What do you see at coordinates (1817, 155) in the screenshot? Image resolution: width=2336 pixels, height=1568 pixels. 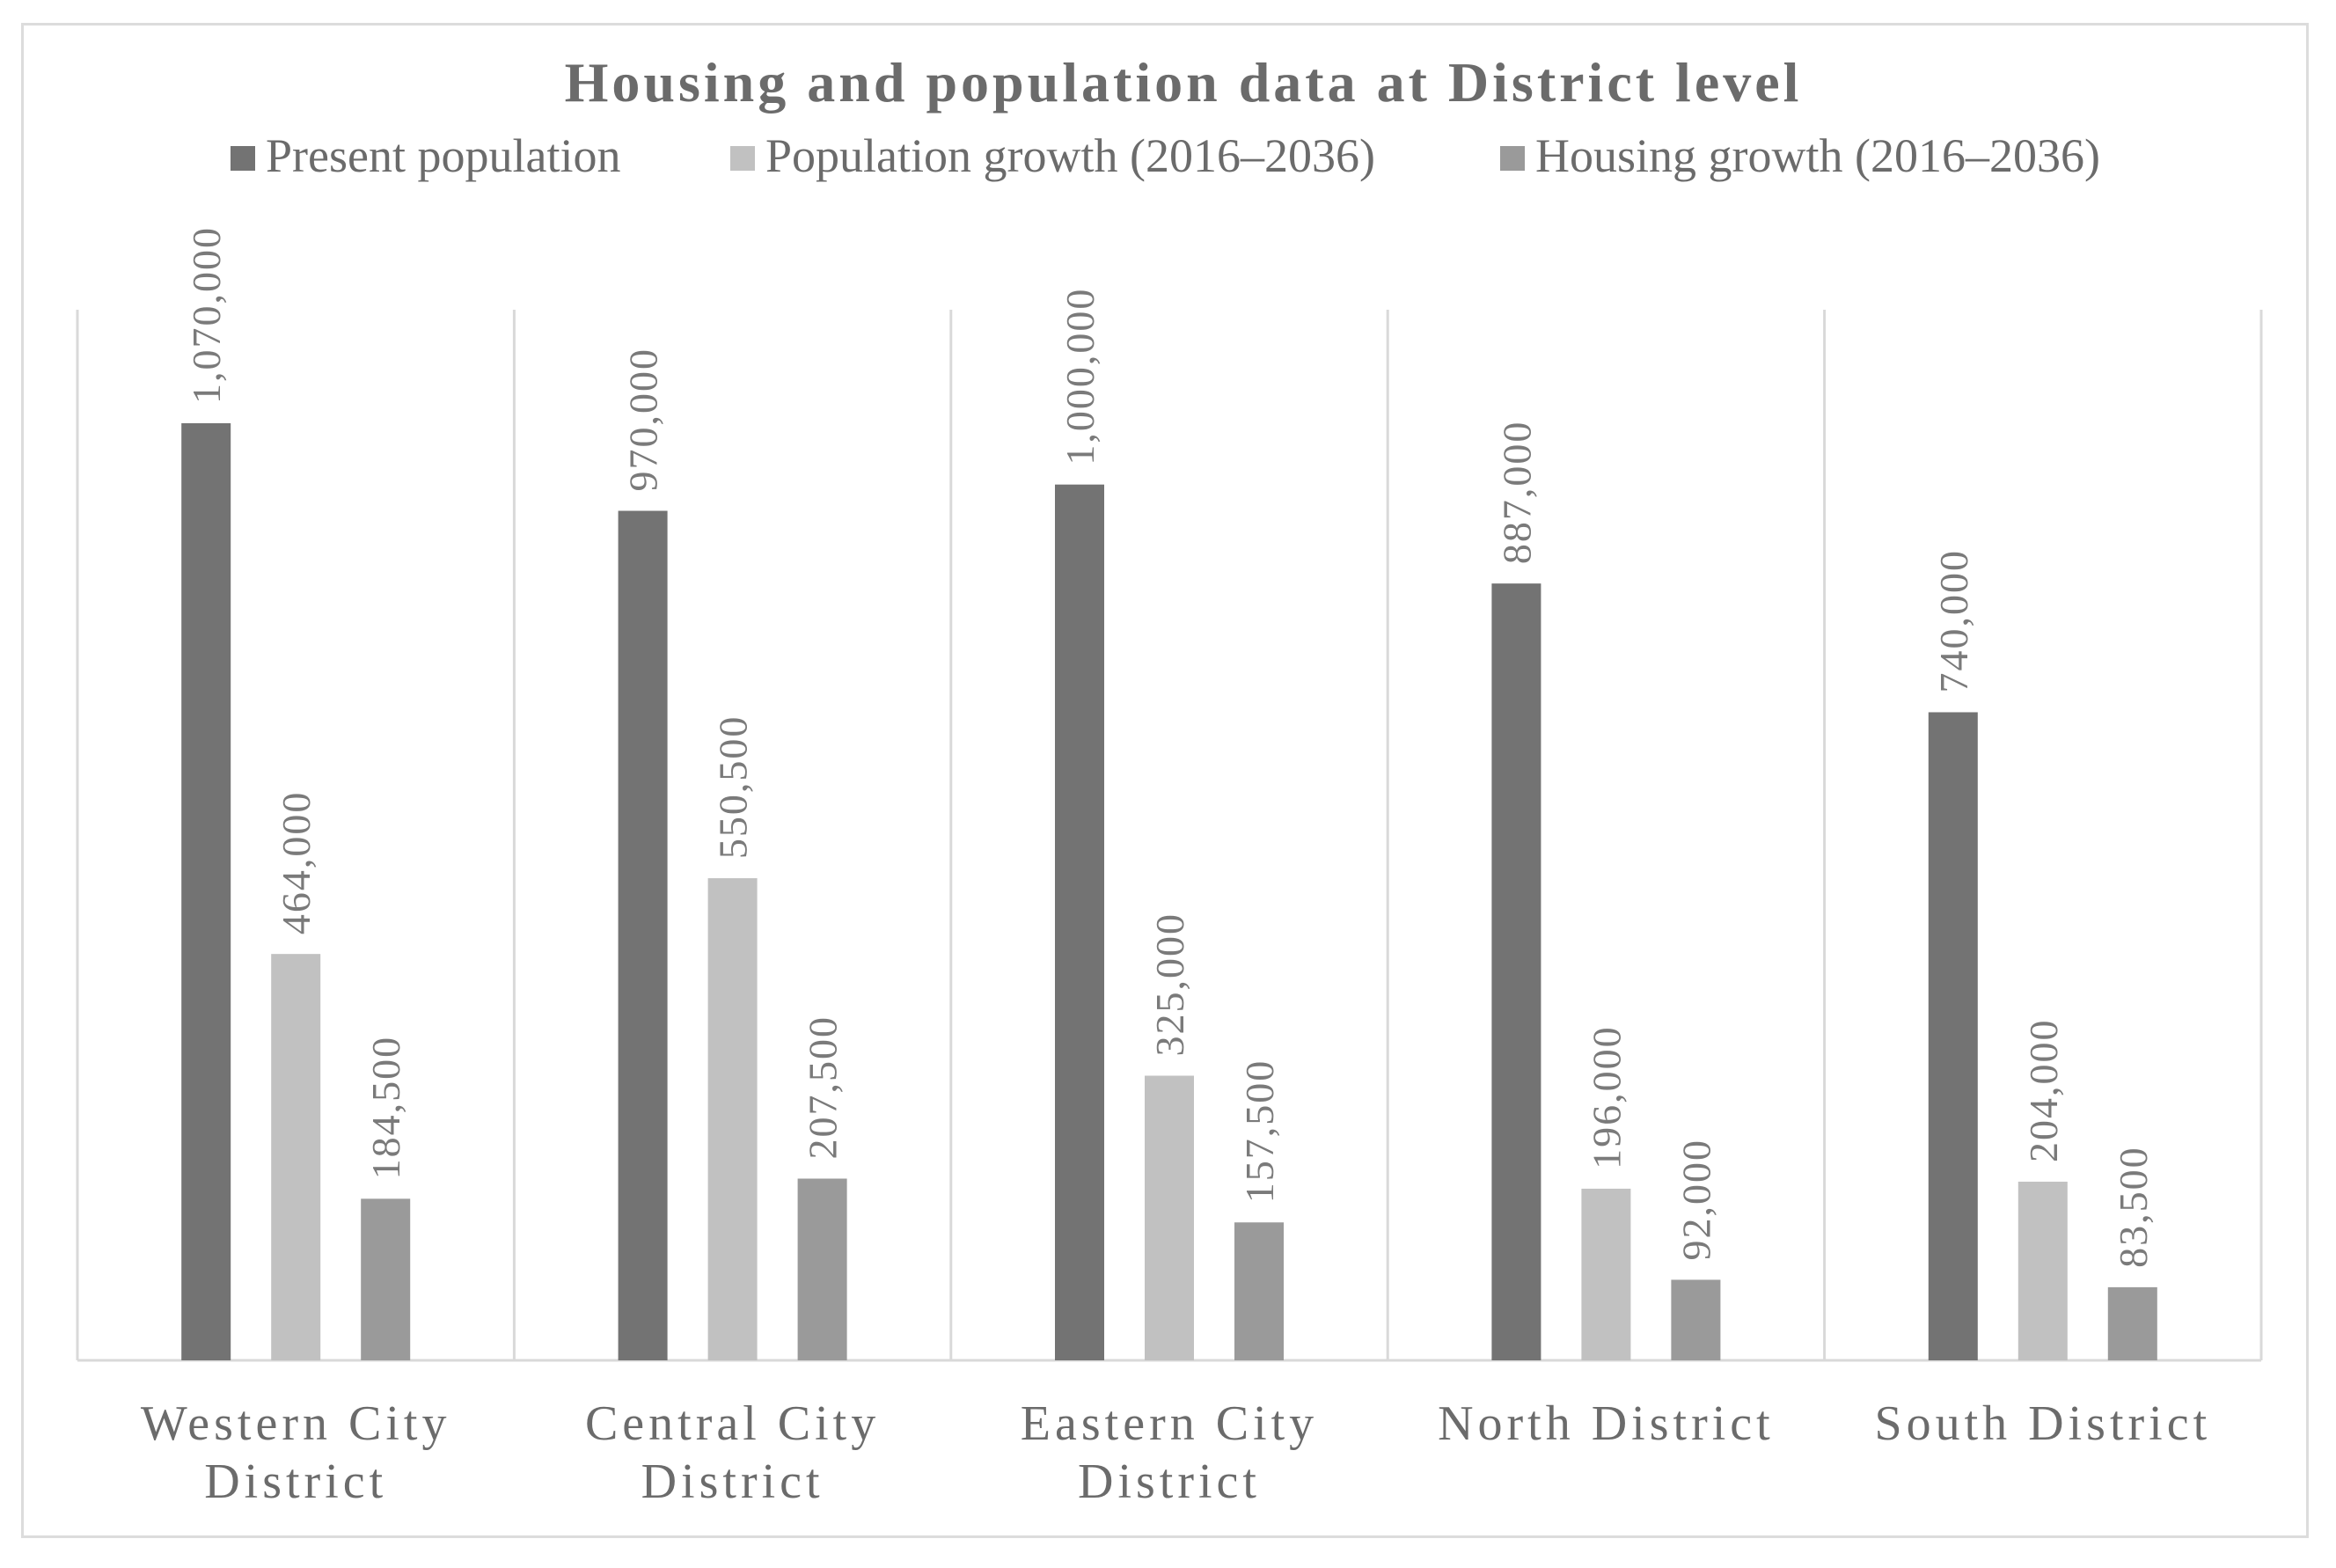 I see `legend-label-3: Housing growth (2016–2036)` at bounding box center [1817, 155].